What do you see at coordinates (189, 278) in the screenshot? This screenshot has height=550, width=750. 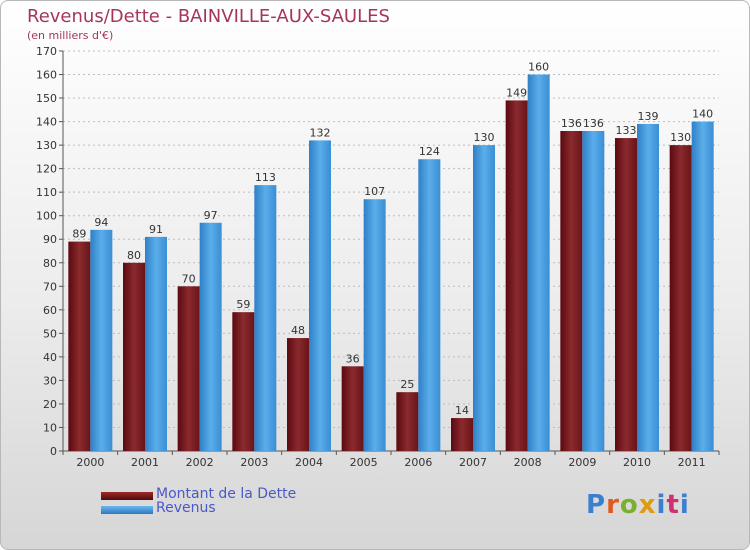 I see `data-label: 70` at bounding box center [189, 278].